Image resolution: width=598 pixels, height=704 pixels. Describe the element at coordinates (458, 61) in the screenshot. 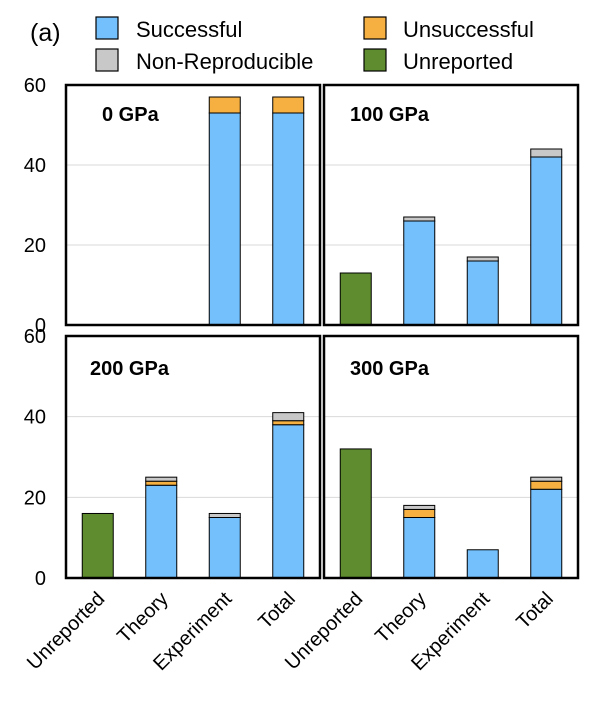

I see `legend-label-unreported: Unreported` at that location.